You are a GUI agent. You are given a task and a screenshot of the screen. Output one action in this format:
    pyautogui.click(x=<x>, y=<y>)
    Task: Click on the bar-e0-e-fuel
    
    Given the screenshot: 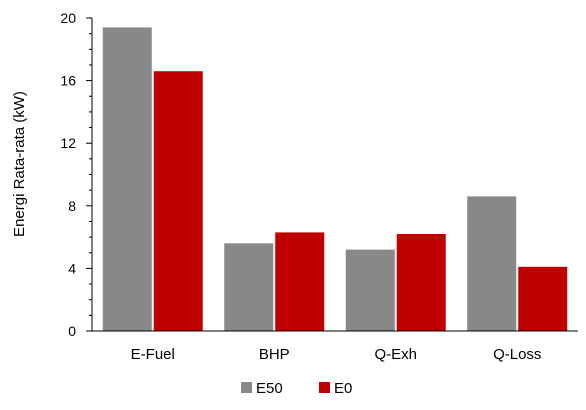 What is the action you would take?
    pyautogui.click(x=178, y=201)
    